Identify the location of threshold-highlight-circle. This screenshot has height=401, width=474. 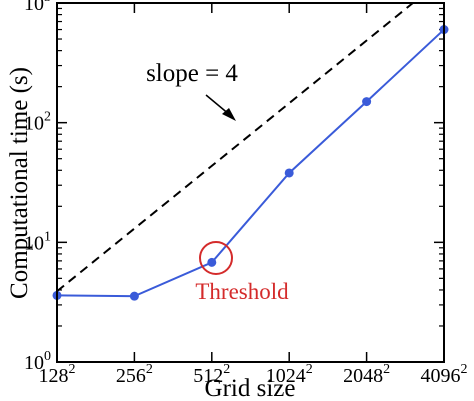
(216, 258).